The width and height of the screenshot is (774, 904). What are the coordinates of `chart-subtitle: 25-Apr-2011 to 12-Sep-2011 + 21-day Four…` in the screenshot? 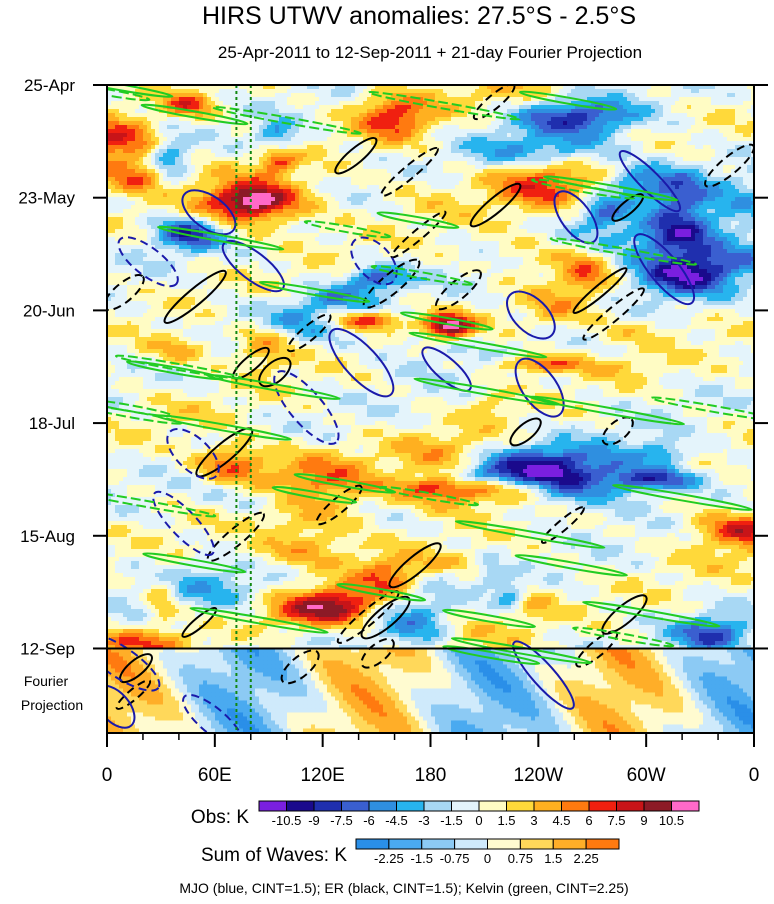 It's located at (430, 52).